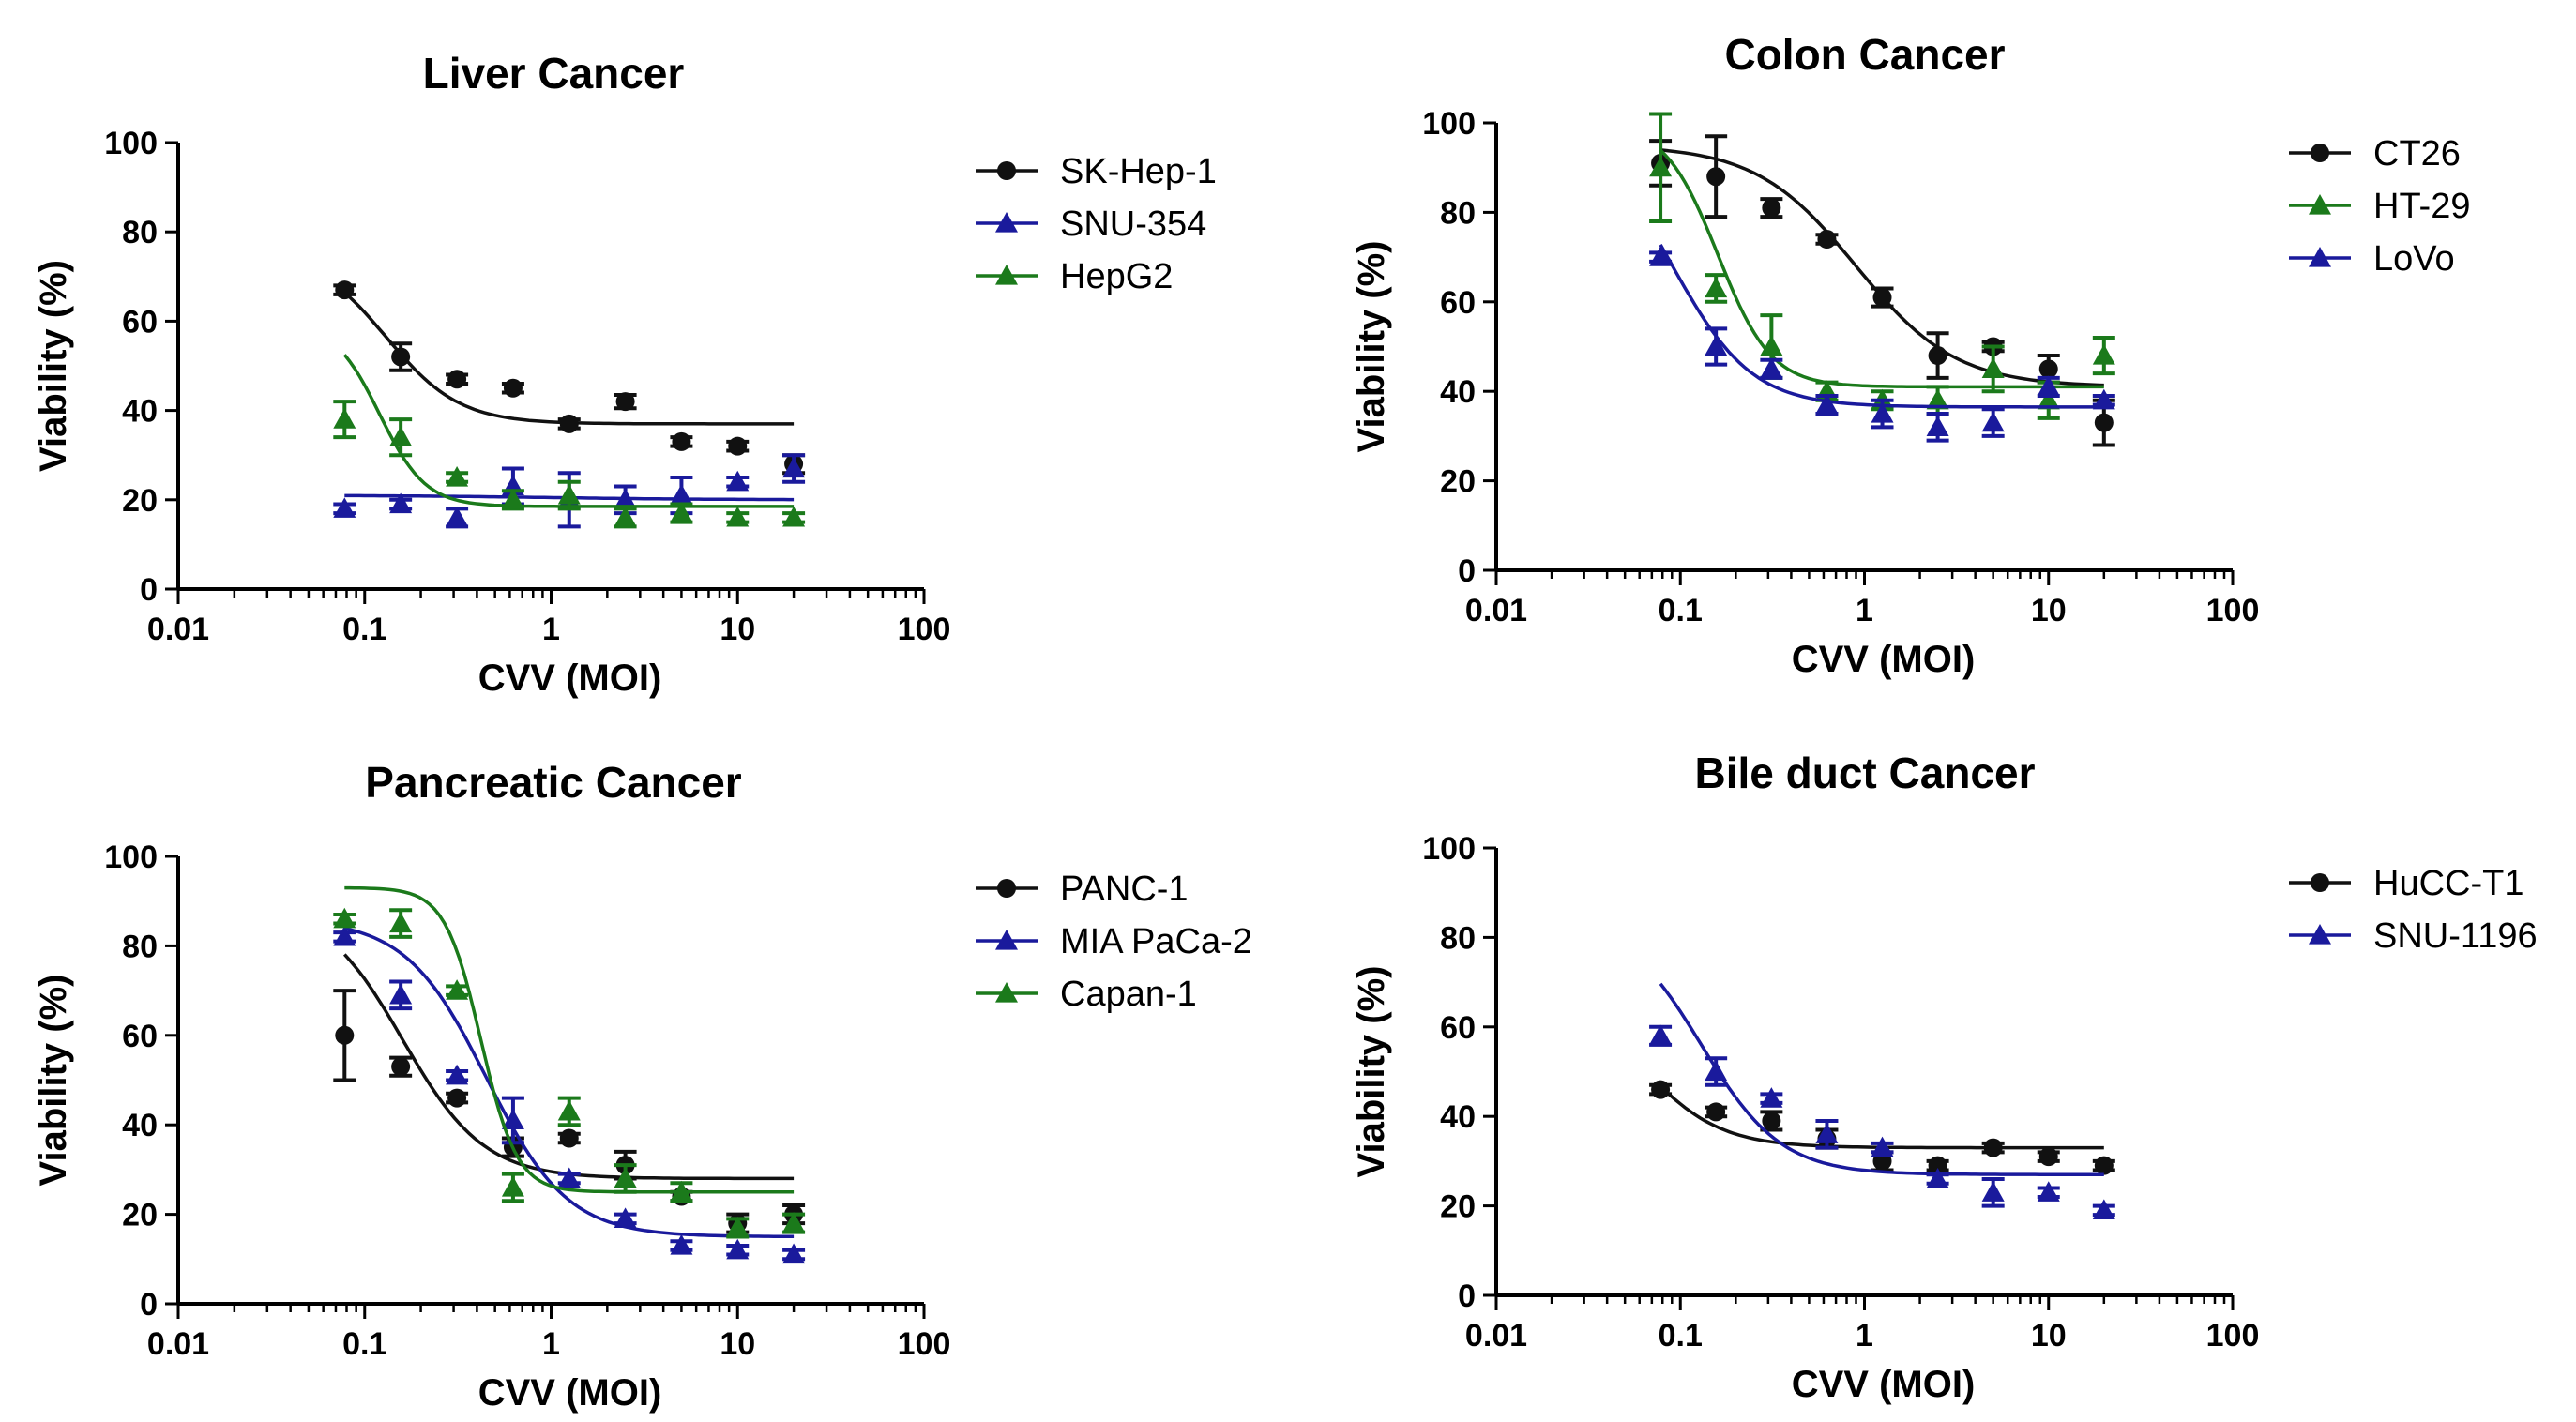 This screenshot has width=2576, height=1422. What do you see at coordinates (1864, 54) in the screenshot?
I see `chart-title: Colon Cancer` at bounding box center [1864, 54].